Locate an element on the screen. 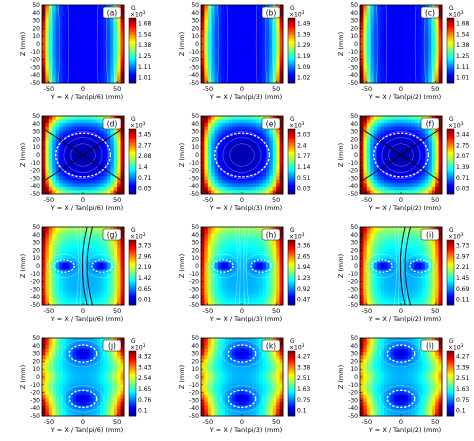  y-tick-label: 20 is located at coordinates (195, 28).